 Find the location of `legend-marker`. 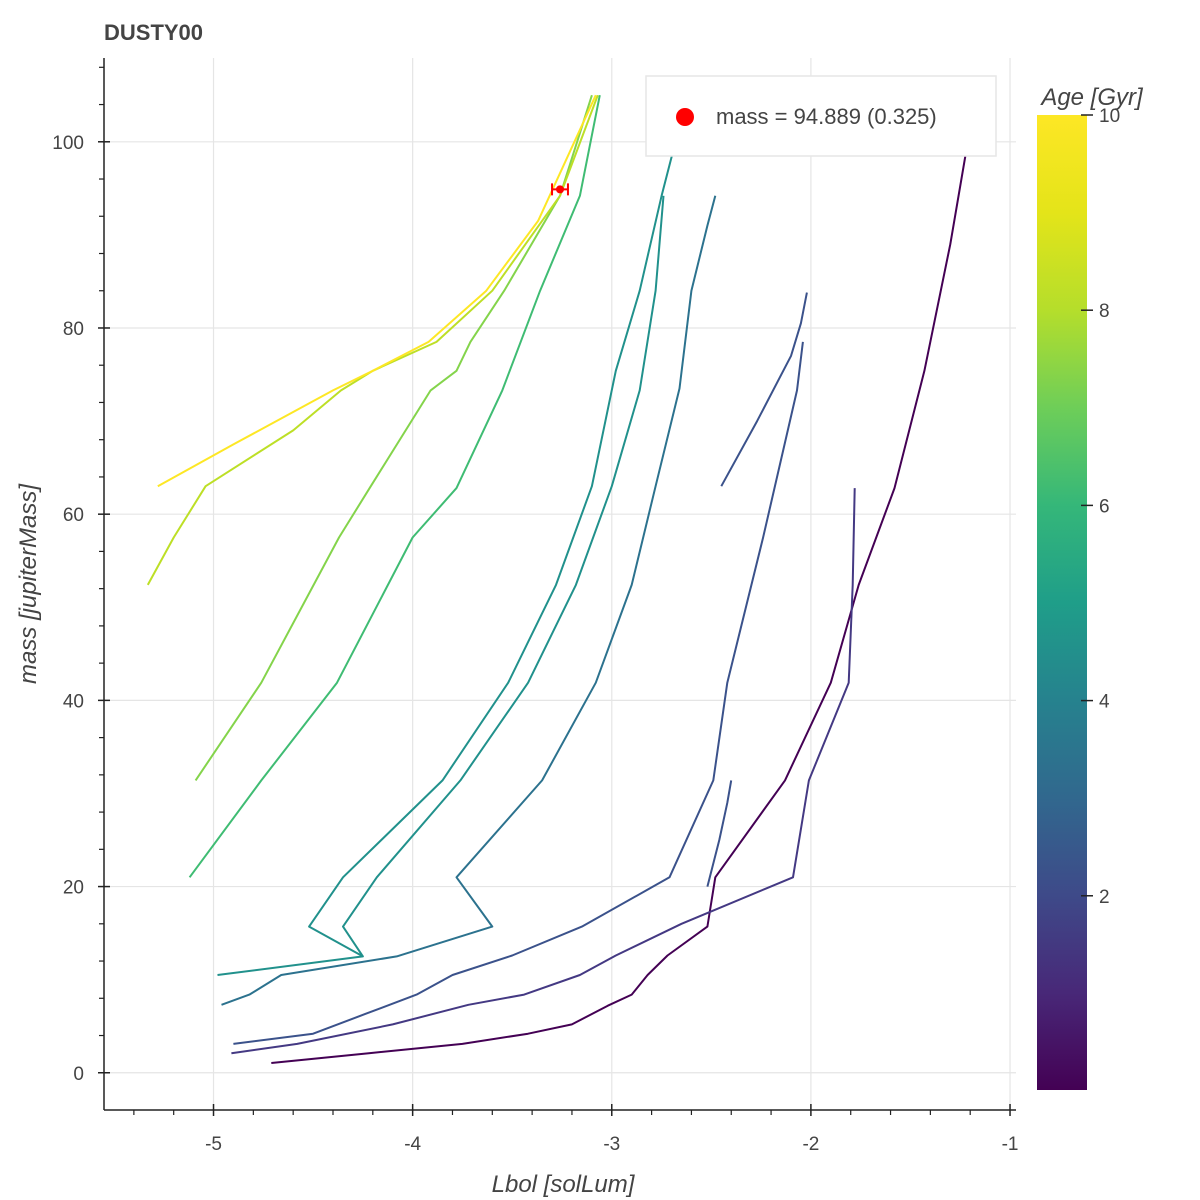

legend-marker is located at coordinates (685, 117).